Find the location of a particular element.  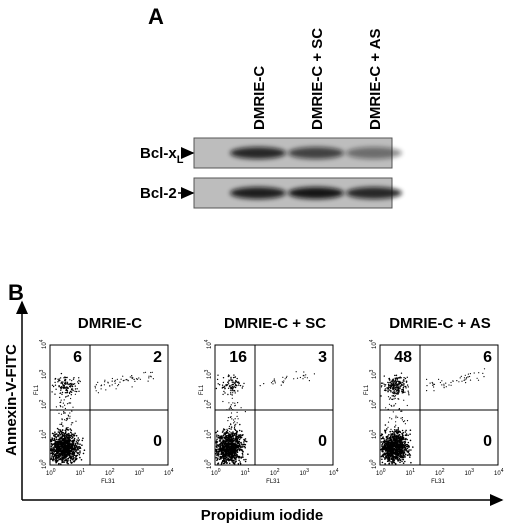

x-tick-label: 101 is located at coordinates (246, 472).